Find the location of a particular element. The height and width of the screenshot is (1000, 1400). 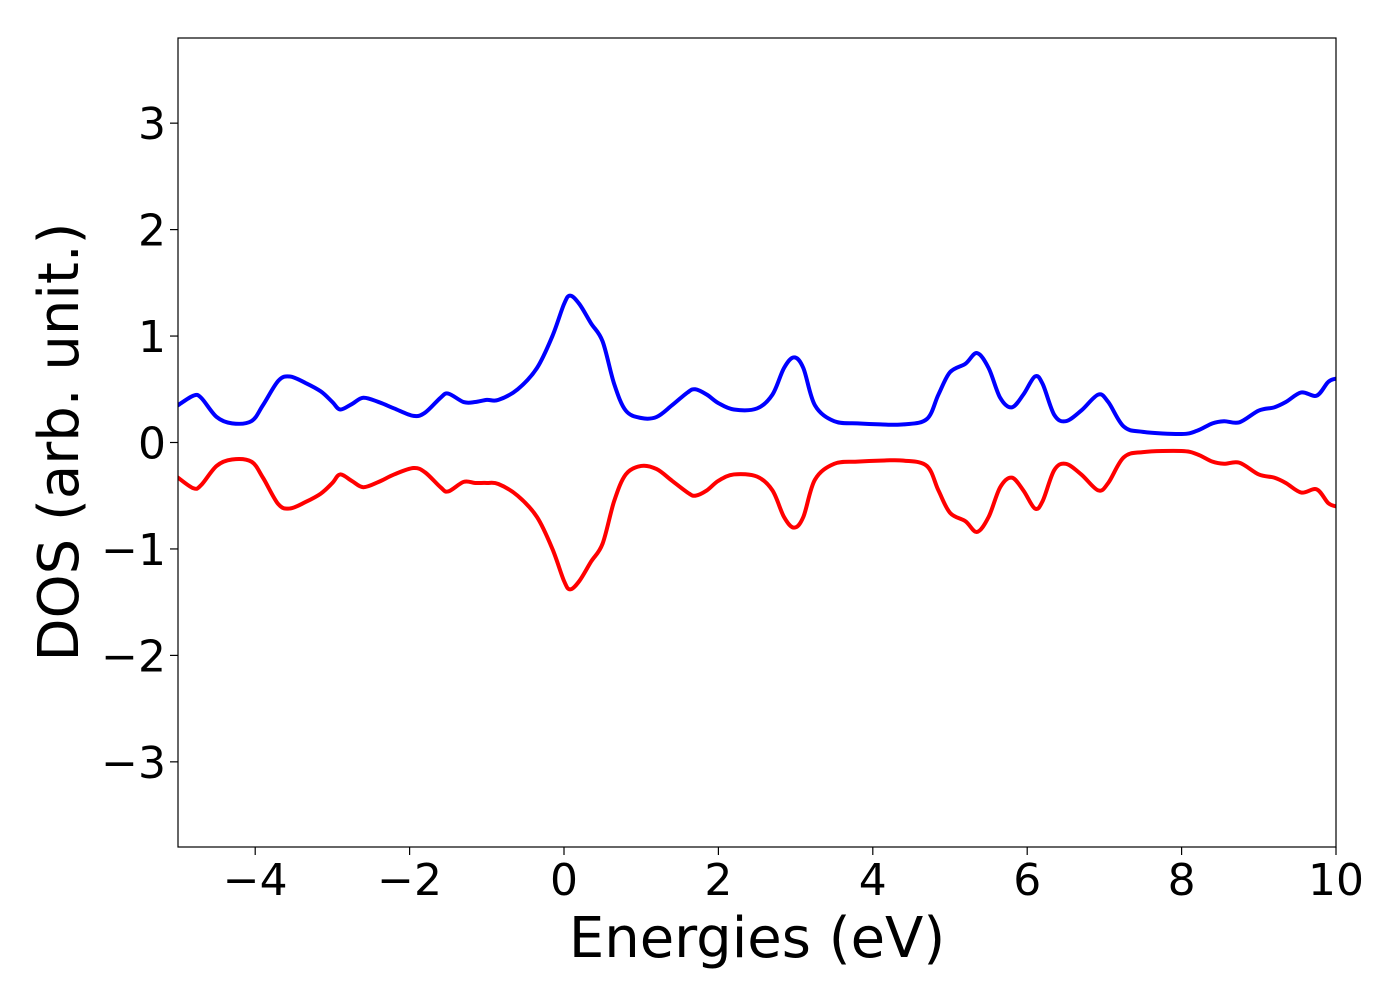

y-tick-label: −2 is located at coordinates (133, 656).